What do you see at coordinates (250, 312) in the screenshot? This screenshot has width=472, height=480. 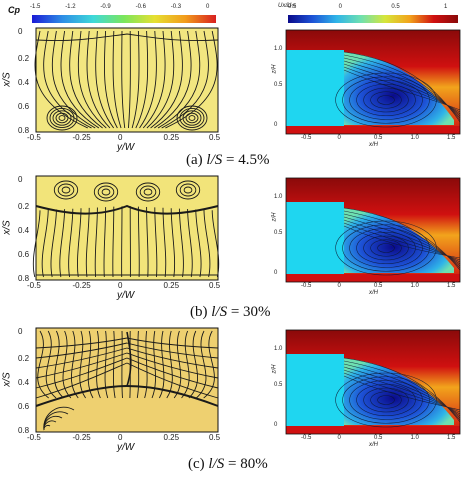 I see `caption-value: = 30%` at bounding box center [250, 312].